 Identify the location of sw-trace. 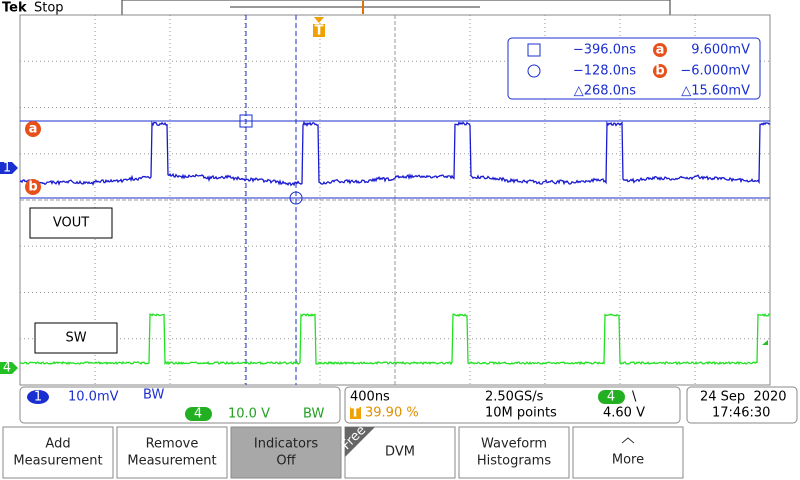
(395, 339).